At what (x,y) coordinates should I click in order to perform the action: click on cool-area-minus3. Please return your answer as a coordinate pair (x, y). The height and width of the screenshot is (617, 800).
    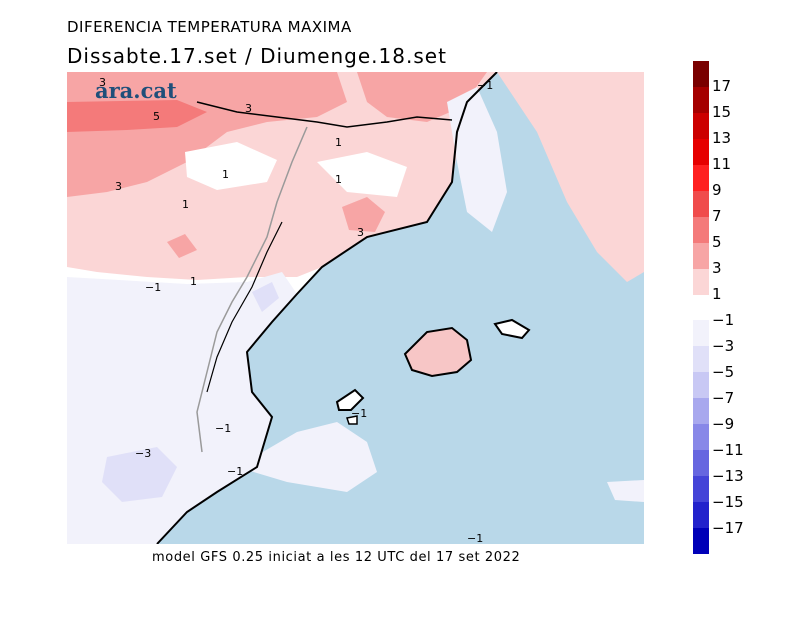
    Looking at the image, I should click on (139, 474).